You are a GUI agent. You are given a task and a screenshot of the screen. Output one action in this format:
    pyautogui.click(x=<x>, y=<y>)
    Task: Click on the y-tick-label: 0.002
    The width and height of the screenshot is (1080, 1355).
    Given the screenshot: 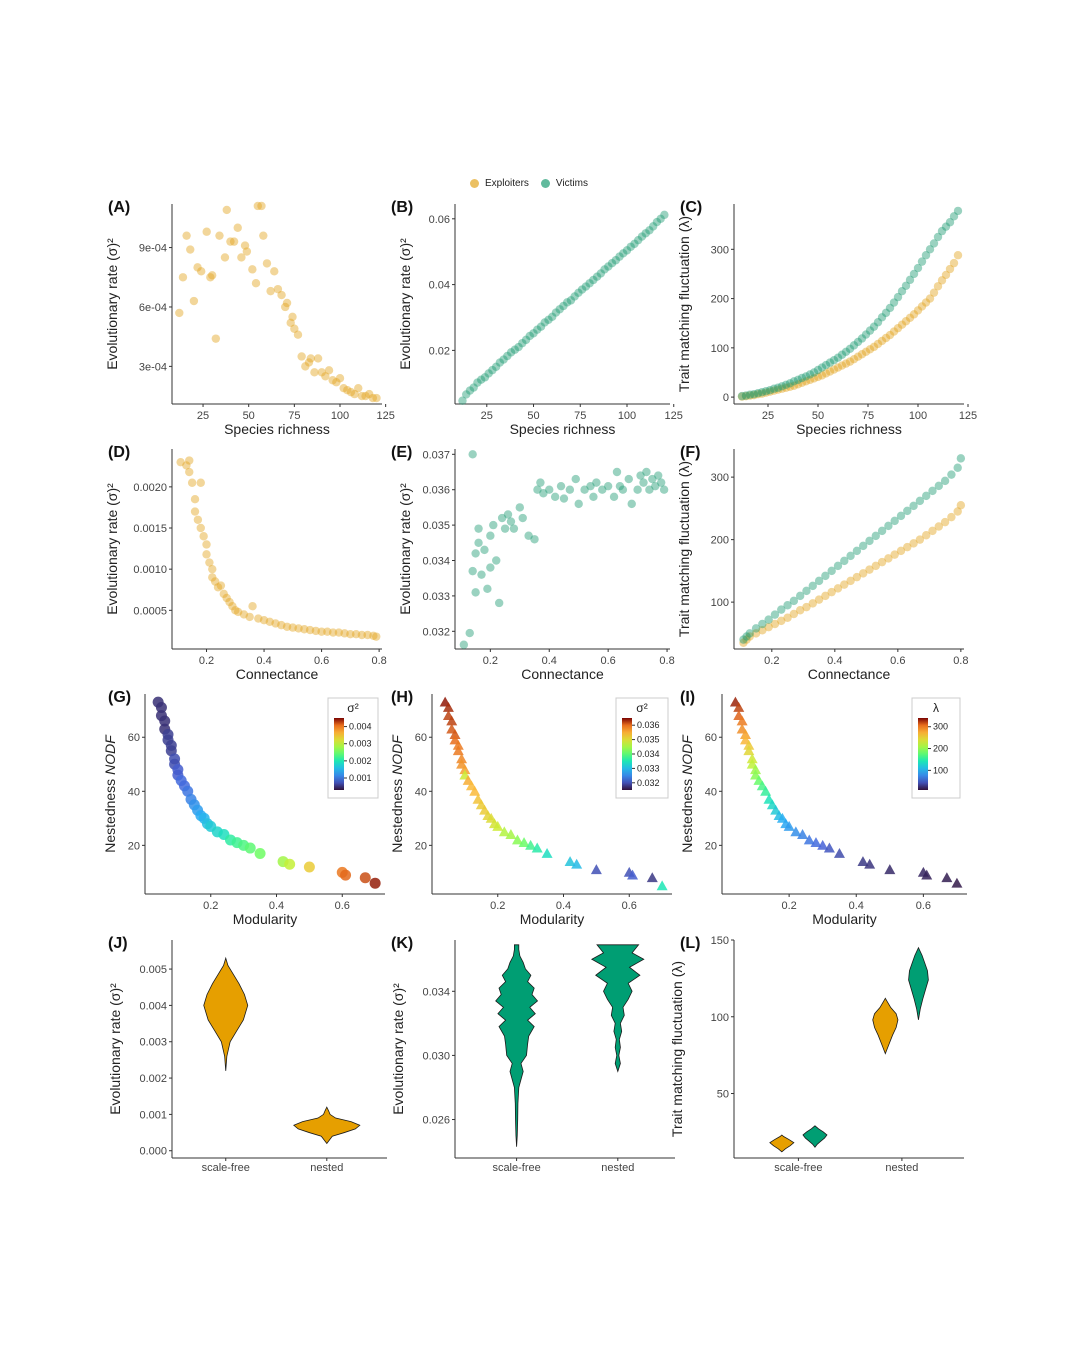 What is the action you would take?
    pyautogui.click(x=153, y=1079)
    